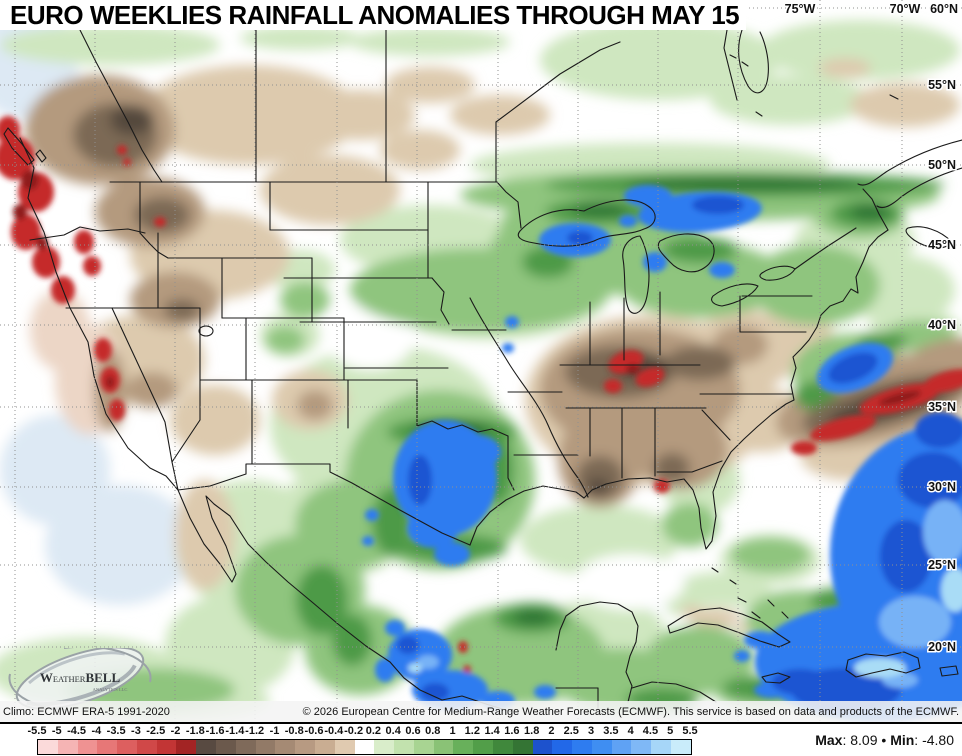 The image size is (962, 756). What do you see at coordinates (452, 731) in the screenshot?
I see `colorbar-tick: 1` at bounding box center [452, 731].